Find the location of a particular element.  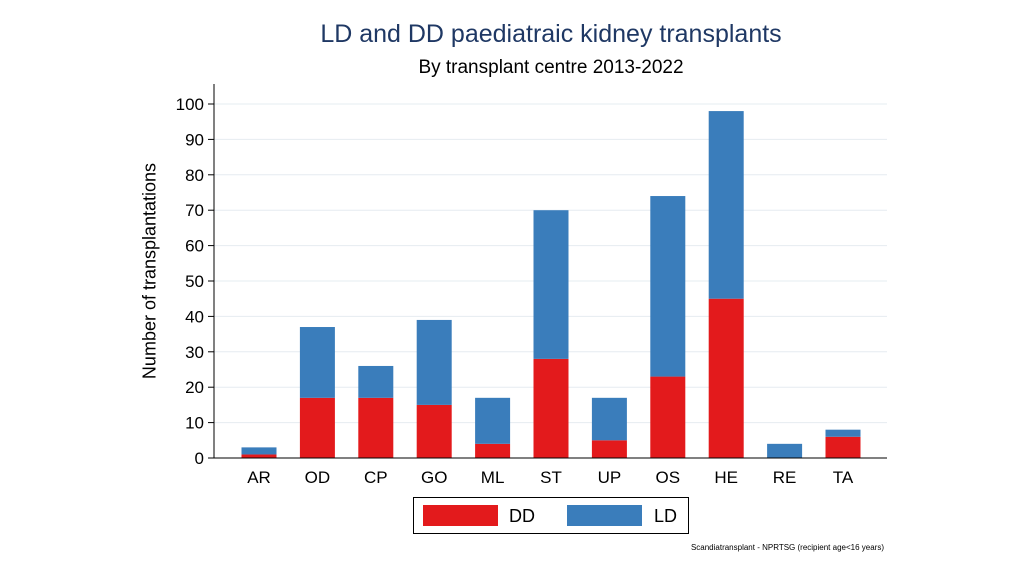

bar-ld-up is located at coordinates (609, 419).